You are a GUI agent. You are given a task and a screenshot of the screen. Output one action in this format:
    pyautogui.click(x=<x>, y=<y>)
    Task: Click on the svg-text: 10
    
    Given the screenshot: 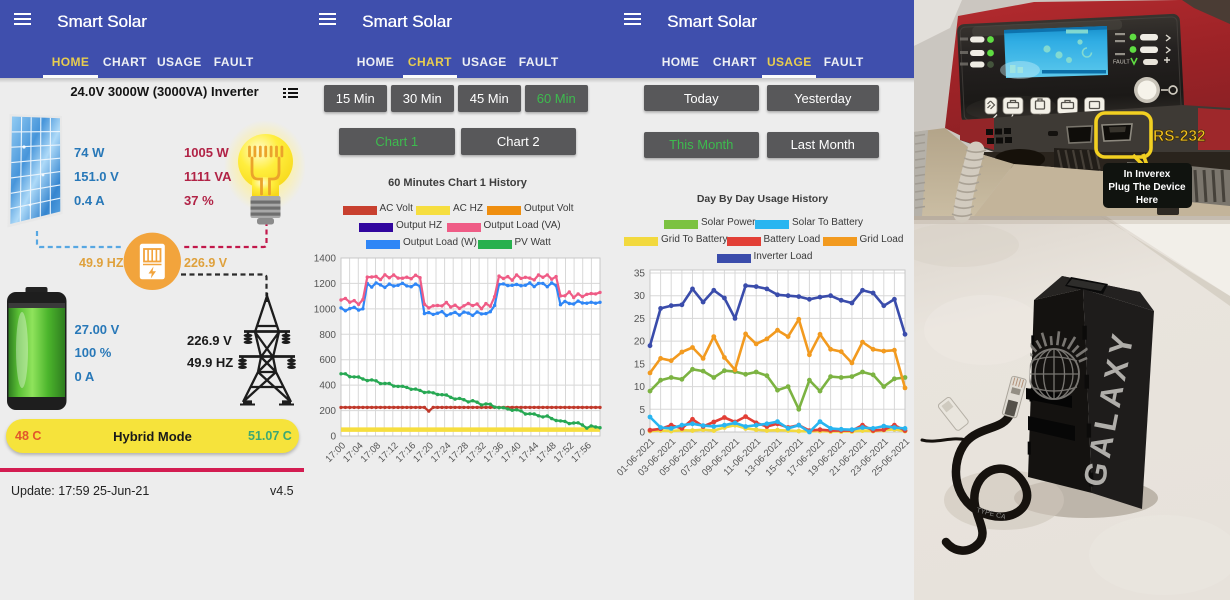 What is the action you would take?
    pyautogui.click(x=640, y=387)
    